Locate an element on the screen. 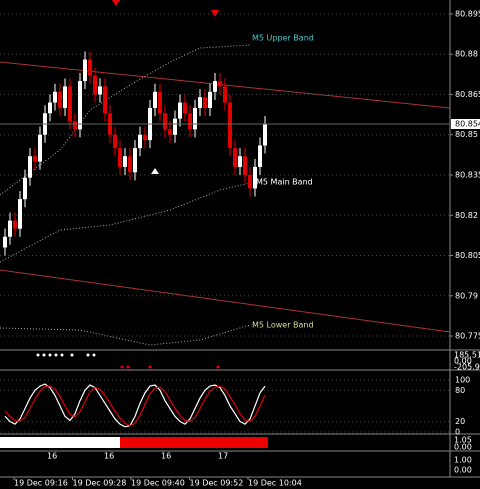  panel-label: 1.00 is located at coordinates (463, 460).